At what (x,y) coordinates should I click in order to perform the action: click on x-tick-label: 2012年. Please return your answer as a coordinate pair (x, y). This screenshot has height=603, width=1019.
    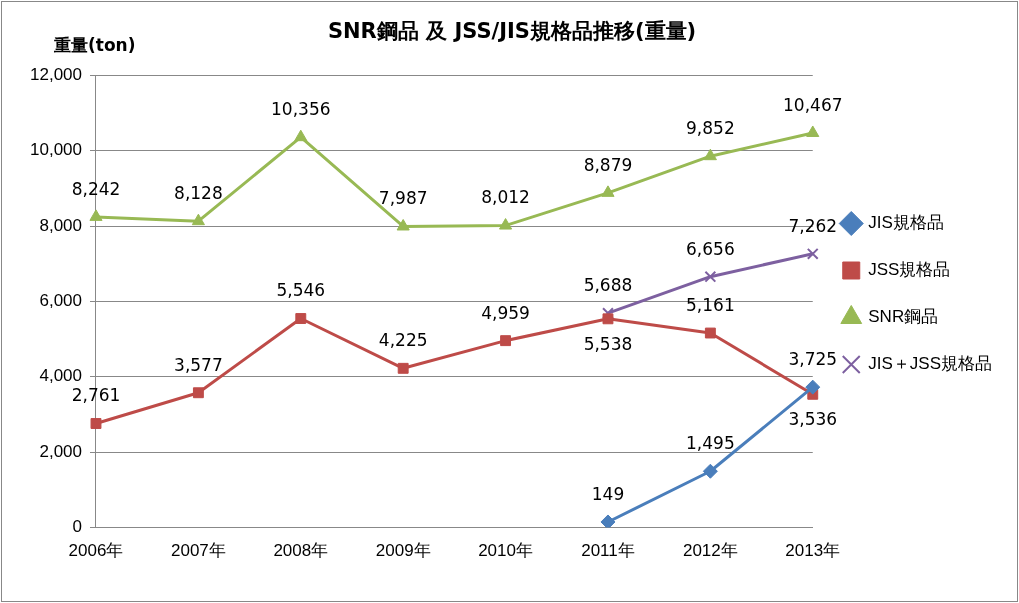
    Looking at the image, I should click on (710, 551).